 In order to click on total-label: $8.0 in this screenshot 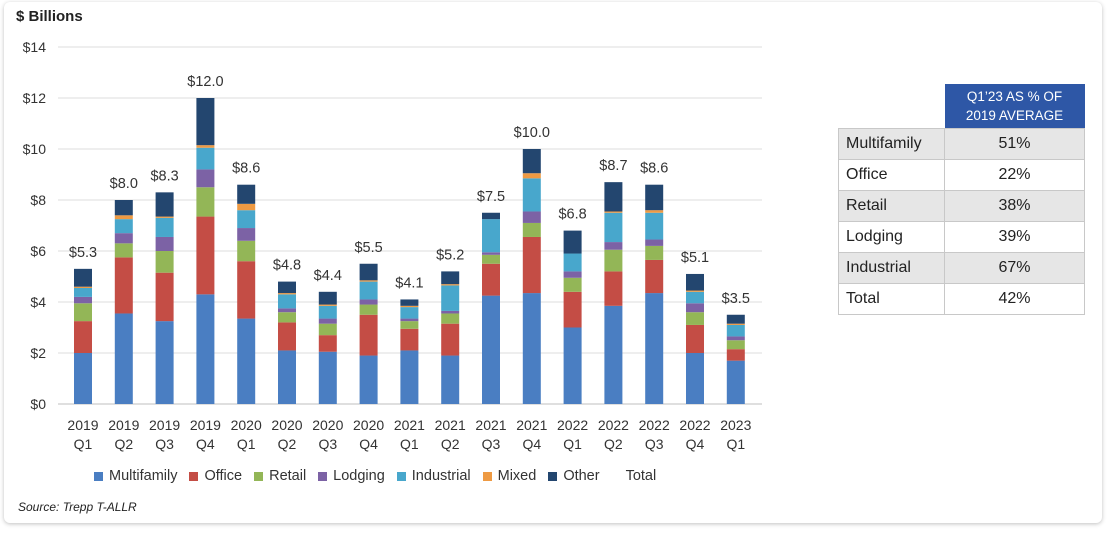, I will do `click(124, 184)`.